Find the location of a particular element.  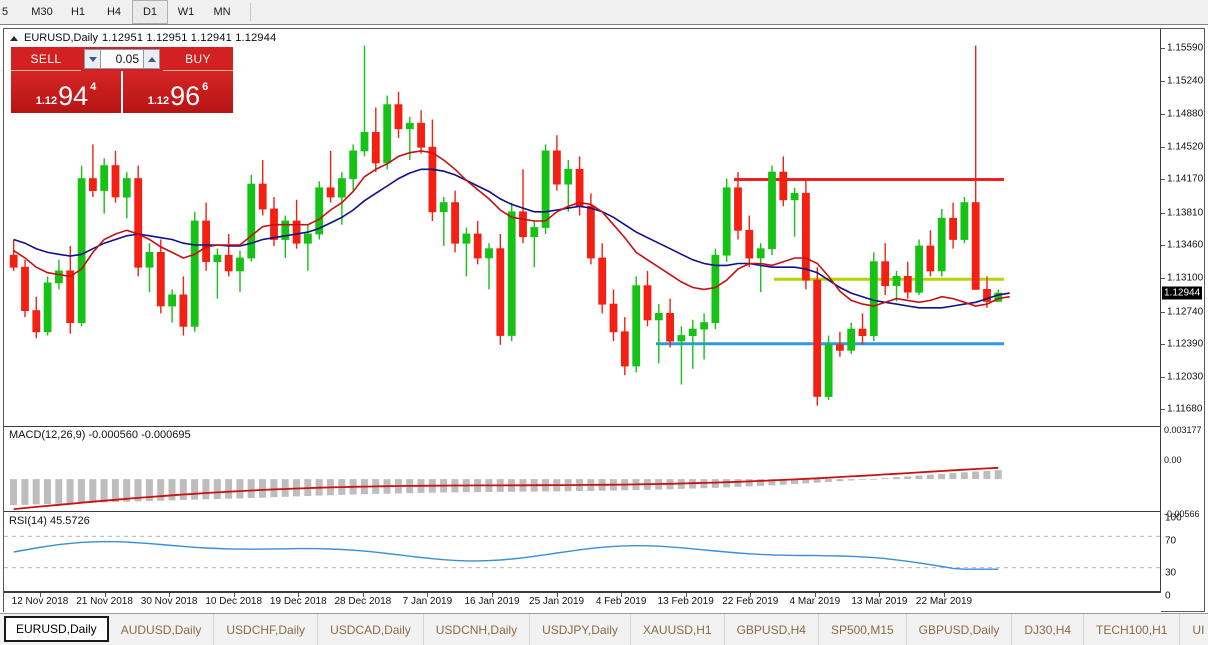

volume-increase-button is located at coordinates (151, 59).